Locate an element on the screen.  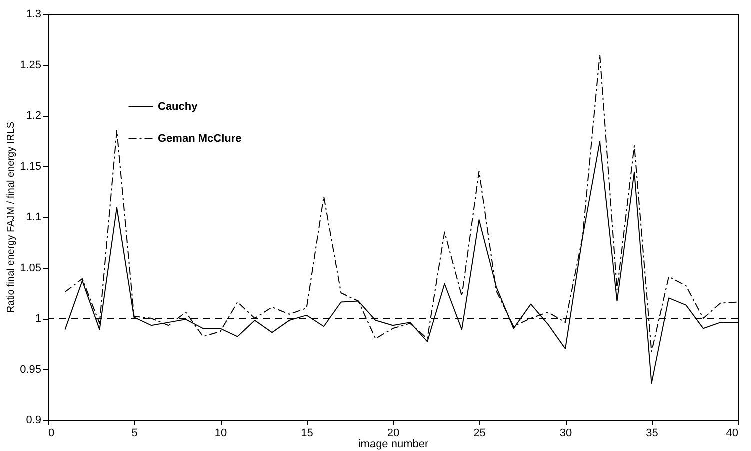
x-tick-label: 35 is located at coordinates (652, 434).